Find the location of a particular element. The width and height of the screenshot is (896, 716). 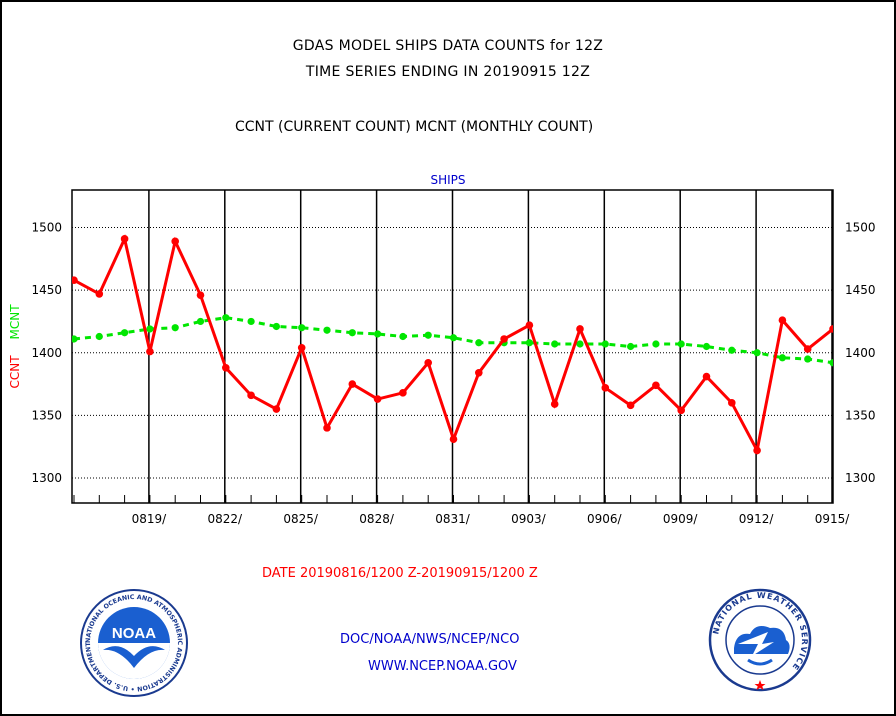

x-tick-label: 0915/ is located at coordinates (833, 519).